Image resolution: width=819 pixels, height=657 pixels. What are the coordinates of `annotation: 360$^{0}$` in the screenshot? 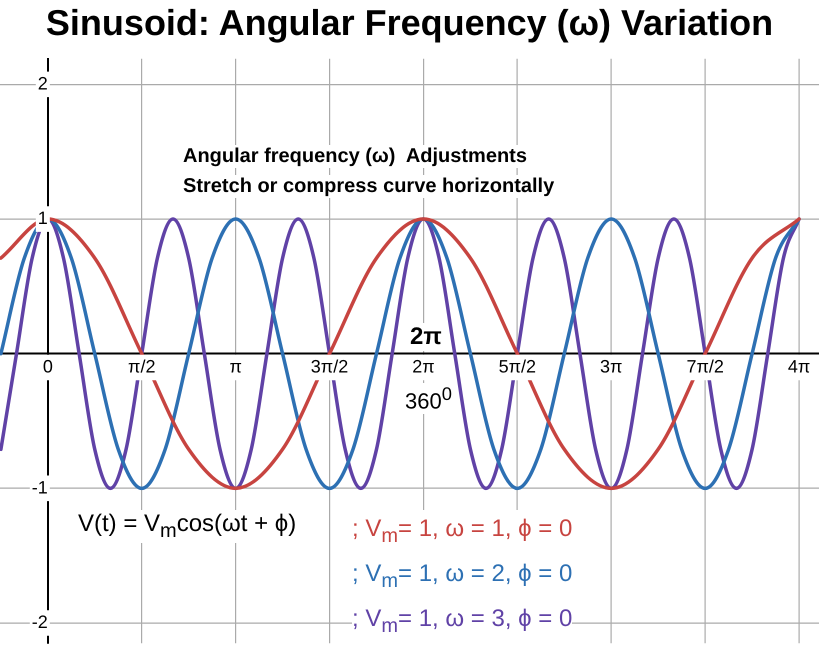 It's located at (428, 398).